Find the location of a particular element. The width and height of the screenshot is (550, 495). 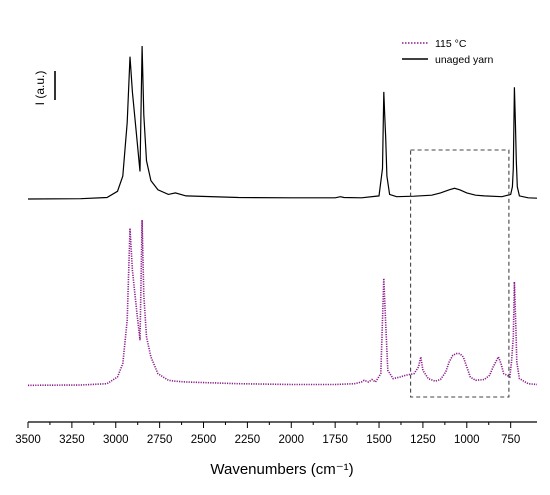

x-axis-title: Wavenumbers (cm⁻¹) is located at coordinates (281, 469).